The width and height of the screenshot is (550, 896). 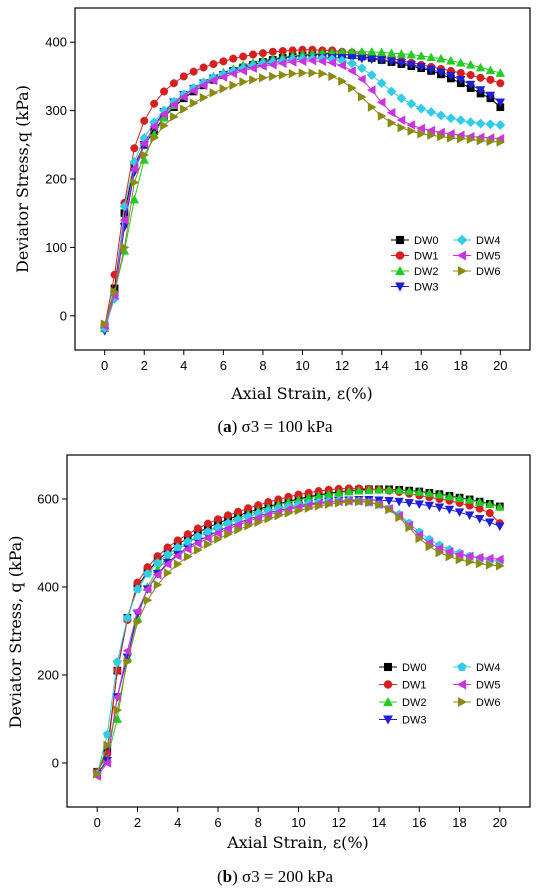 I want to click on legend-label: DW2, so click(x=414, y=703).